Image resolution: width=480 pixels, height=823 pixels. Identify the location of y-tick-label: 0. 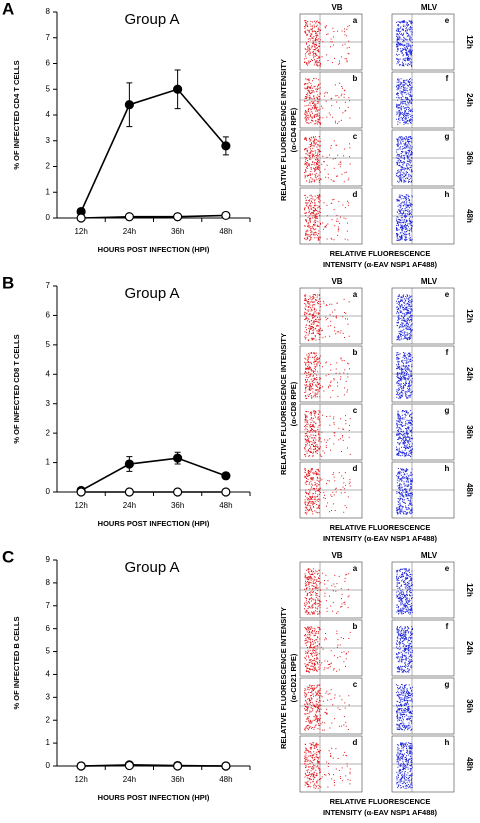
(48, 491).